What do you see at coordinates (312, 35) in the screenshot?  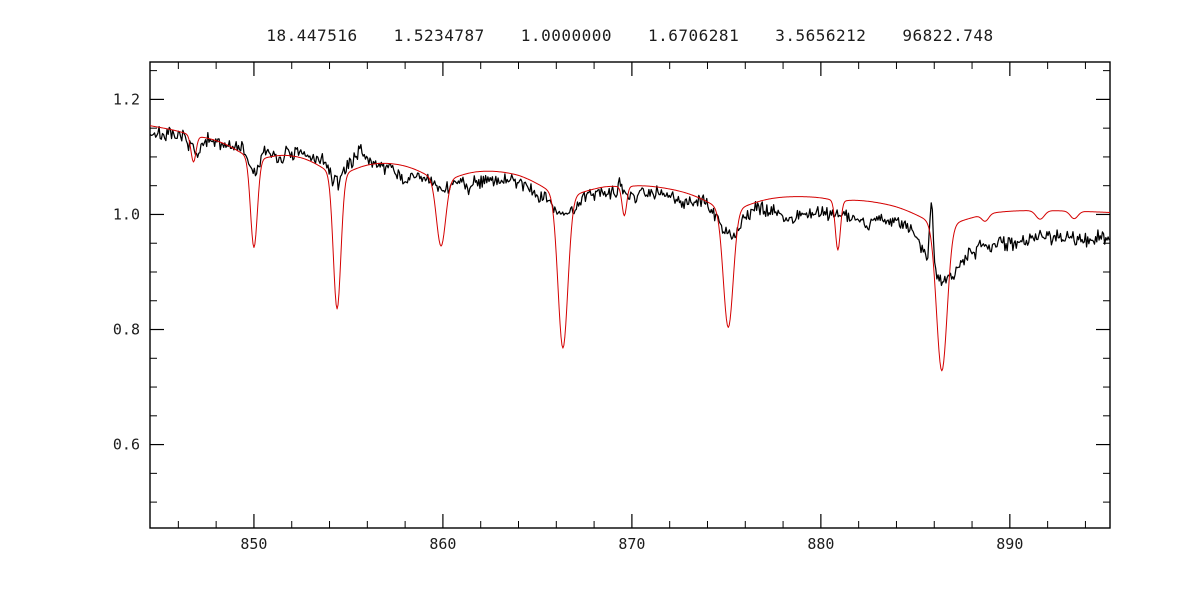 I see `title-value-1: 18.447516` at bounding box center [312, 35].